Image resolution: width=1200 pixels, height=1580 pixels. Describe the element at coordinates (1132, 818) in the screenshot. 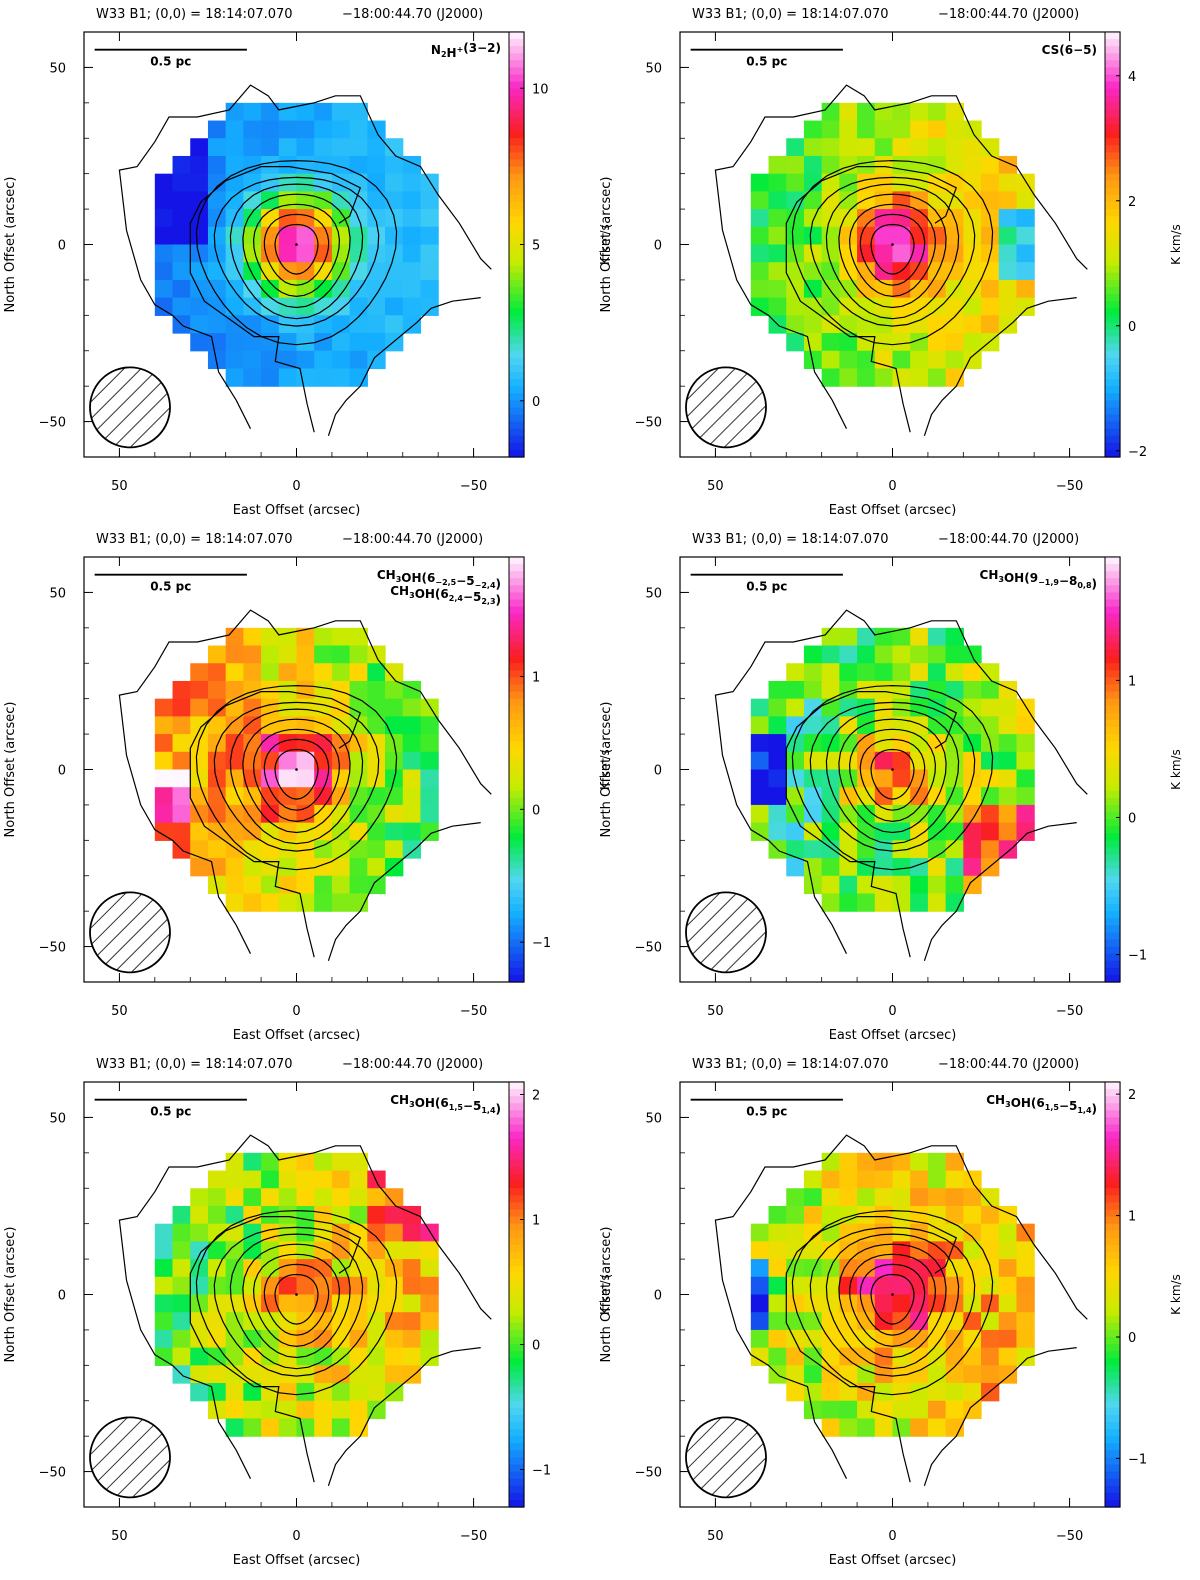

I see `colorbar-tick-label: 0` at that location.